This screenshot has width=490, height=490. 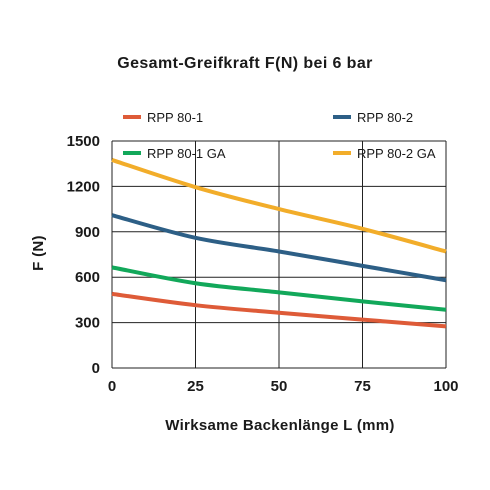 I want to click on x-tick-label: 25, so click(x=195, y=386).